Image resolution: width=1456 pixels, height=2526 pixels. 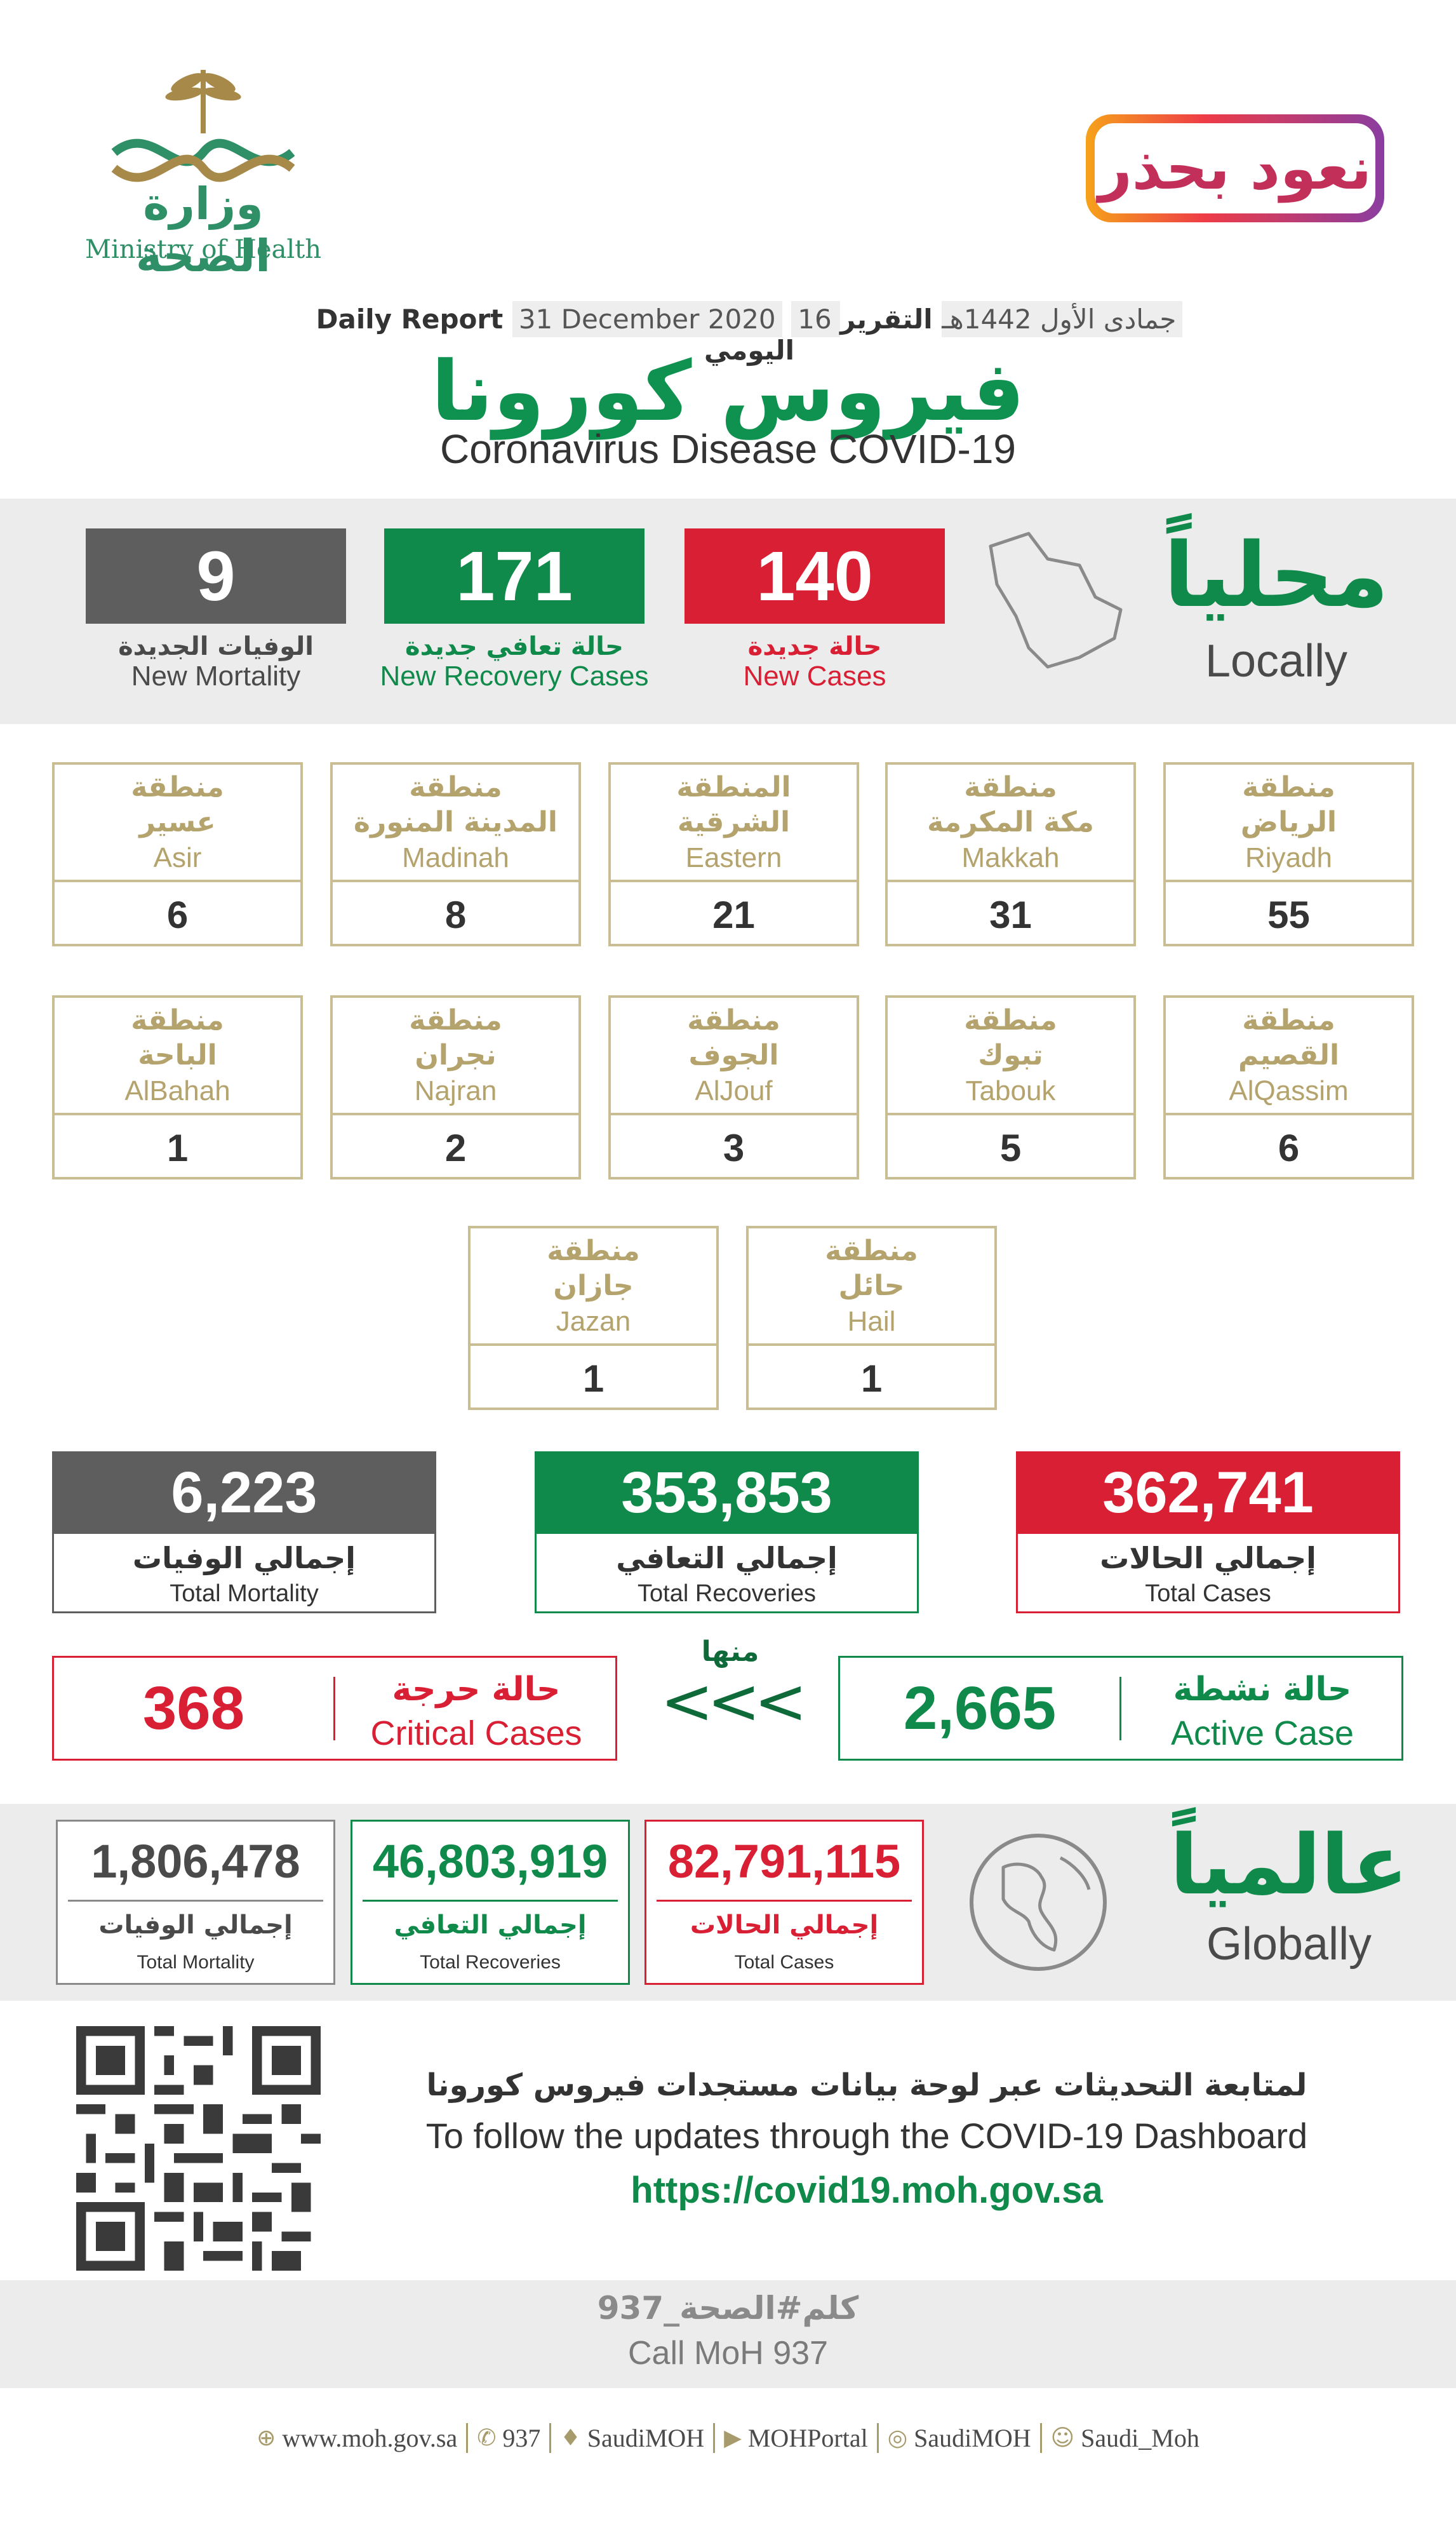 I want to click on region-name-en: Riyadh, so click(x=1288, y=857).